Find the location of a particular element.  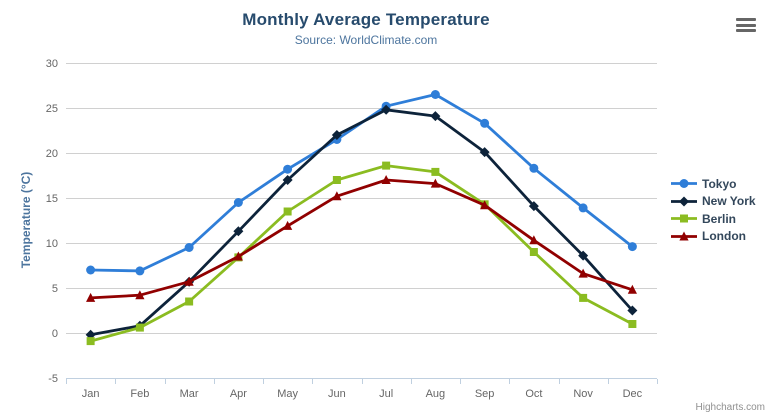

legend-item-new-york: New York is located at coordinates (713, 202).